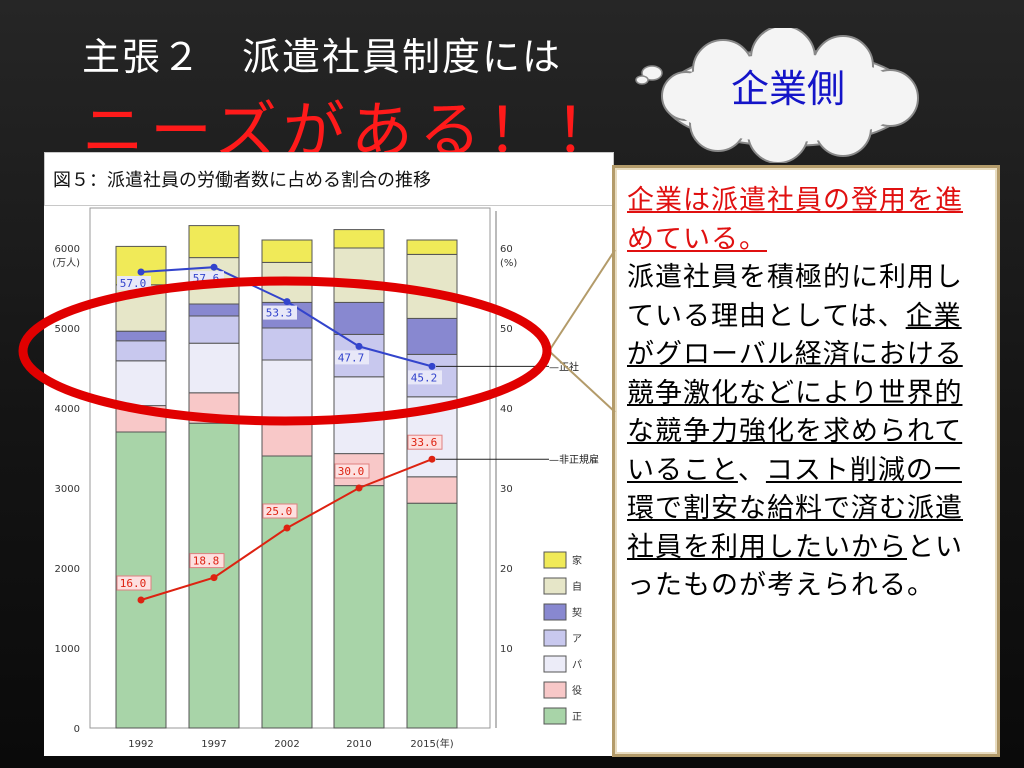 This screenshot has height=768, width=1024. What do you see at coordinates (506, 489) in the screenshot?
I see `y-right-tick-label: 30` at bounding box center [506, 489].